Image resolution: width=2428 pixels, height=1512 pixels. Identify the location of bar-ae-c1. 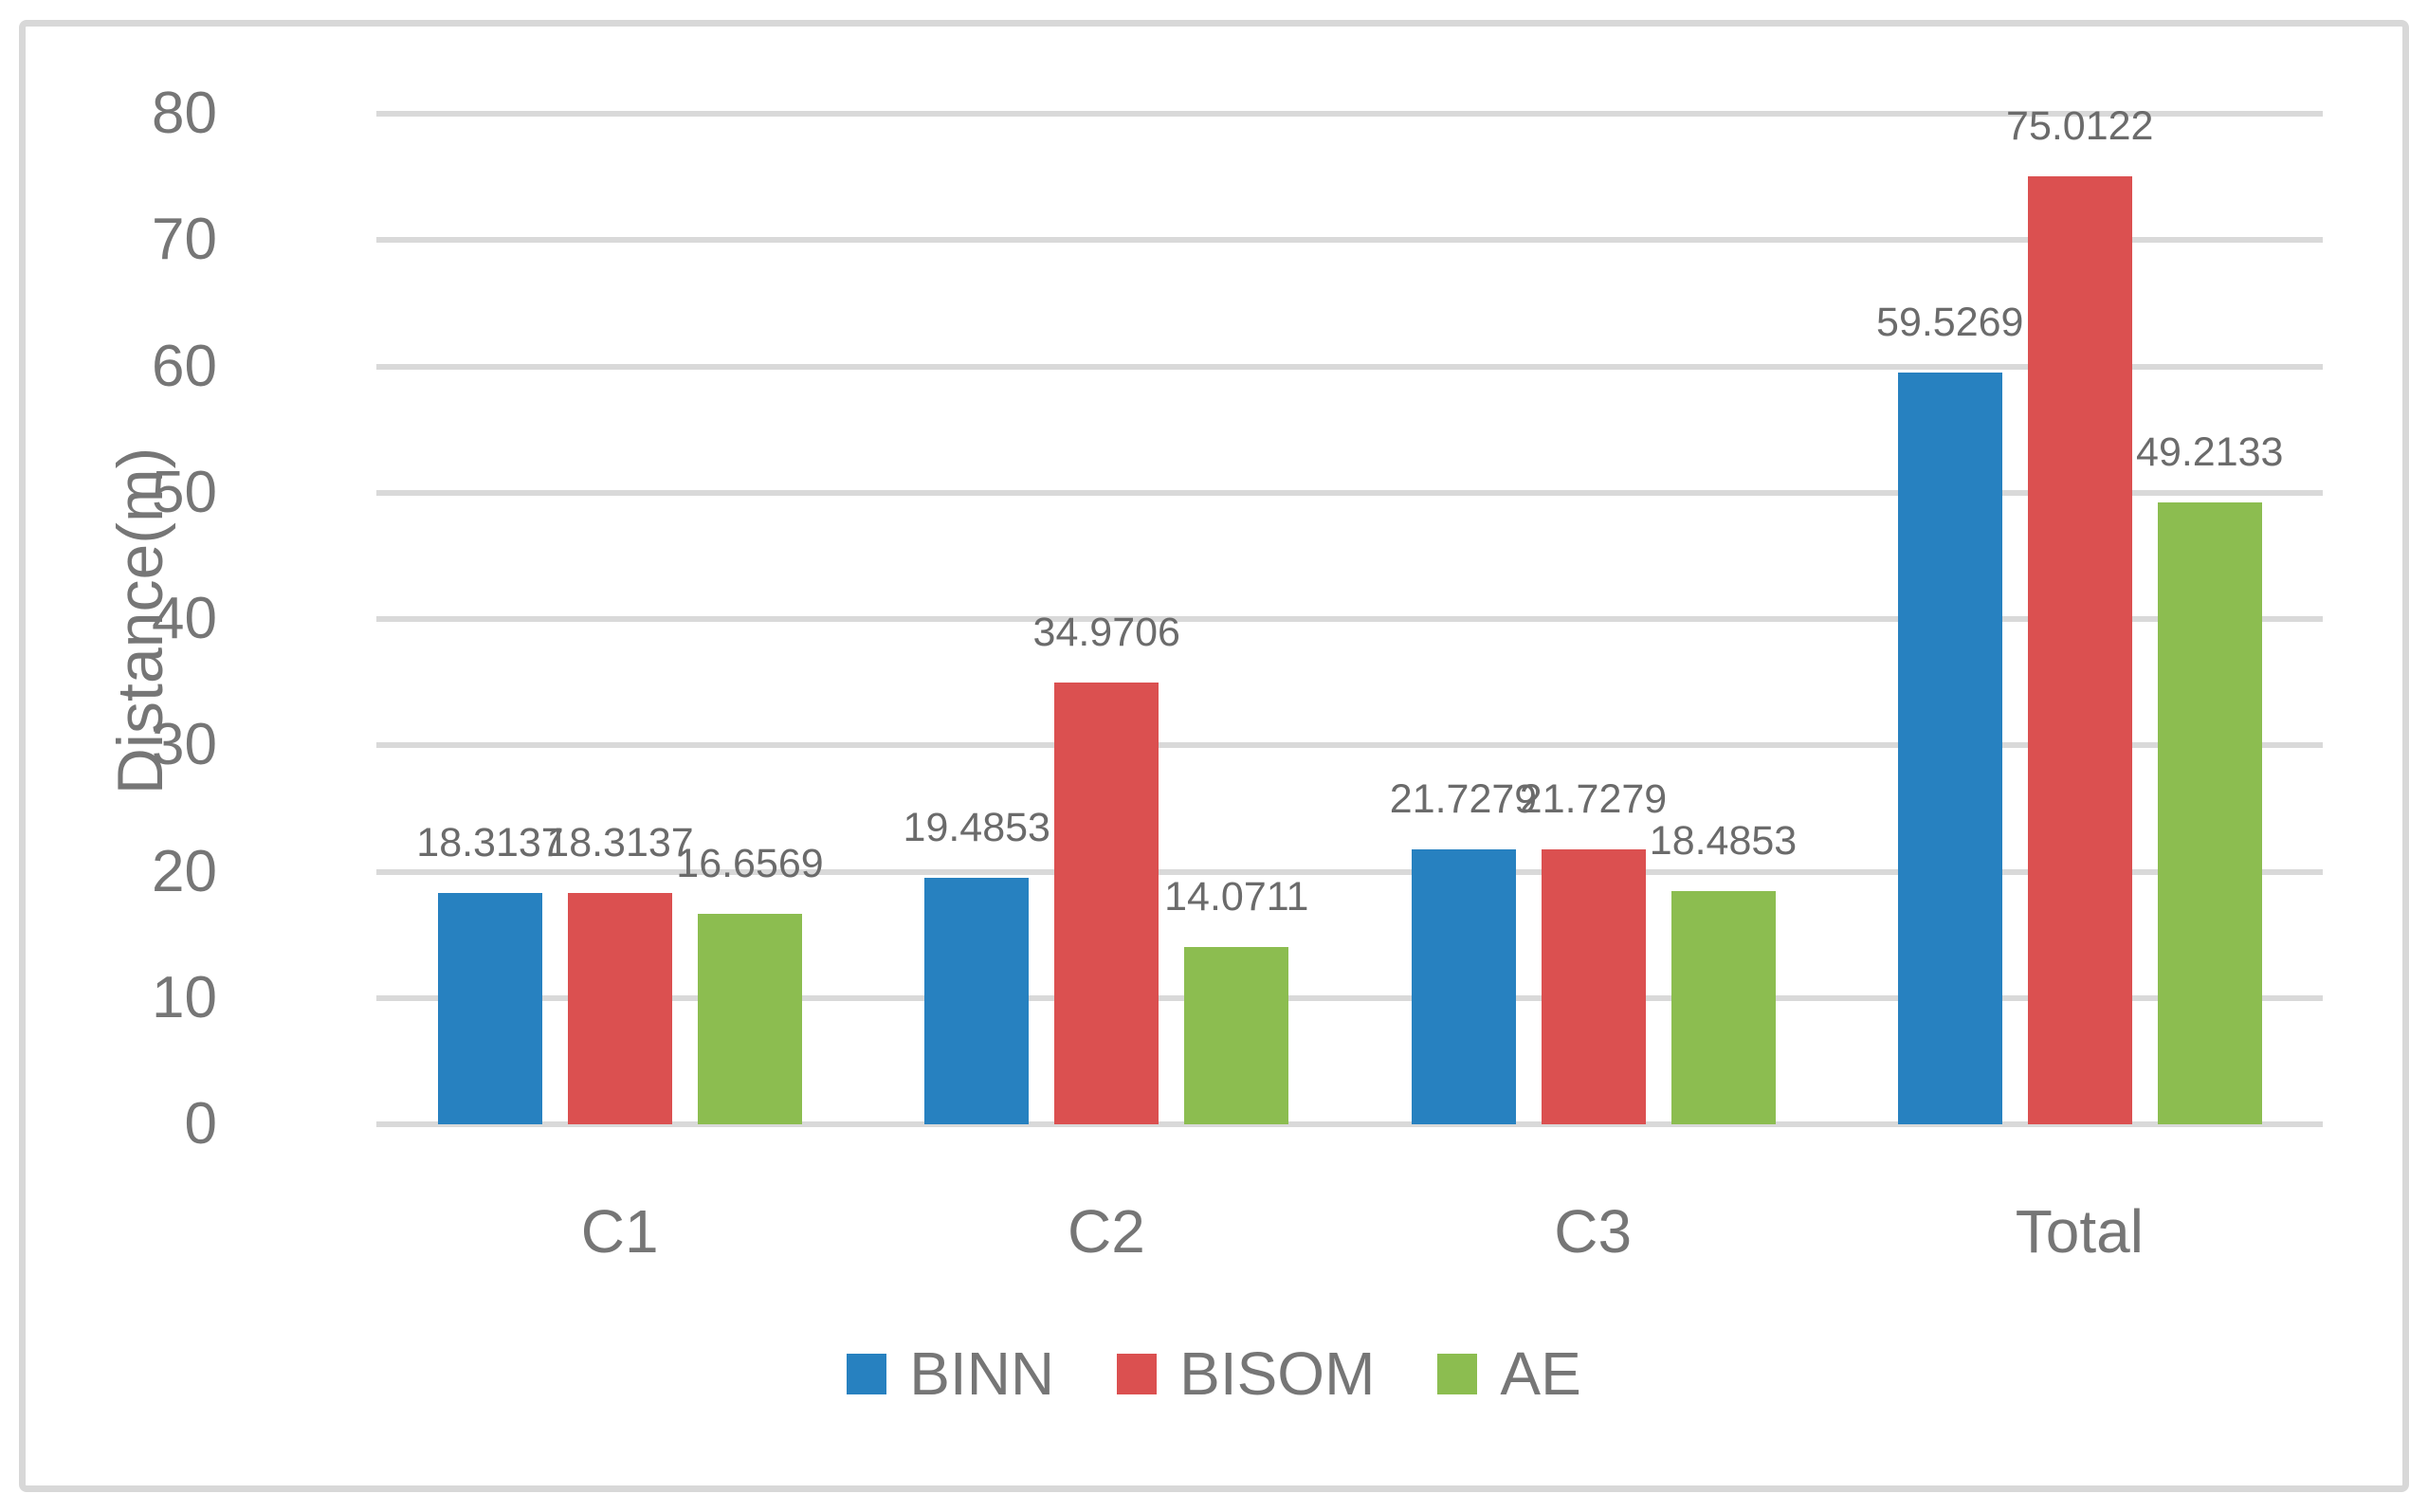
(750, 1019).